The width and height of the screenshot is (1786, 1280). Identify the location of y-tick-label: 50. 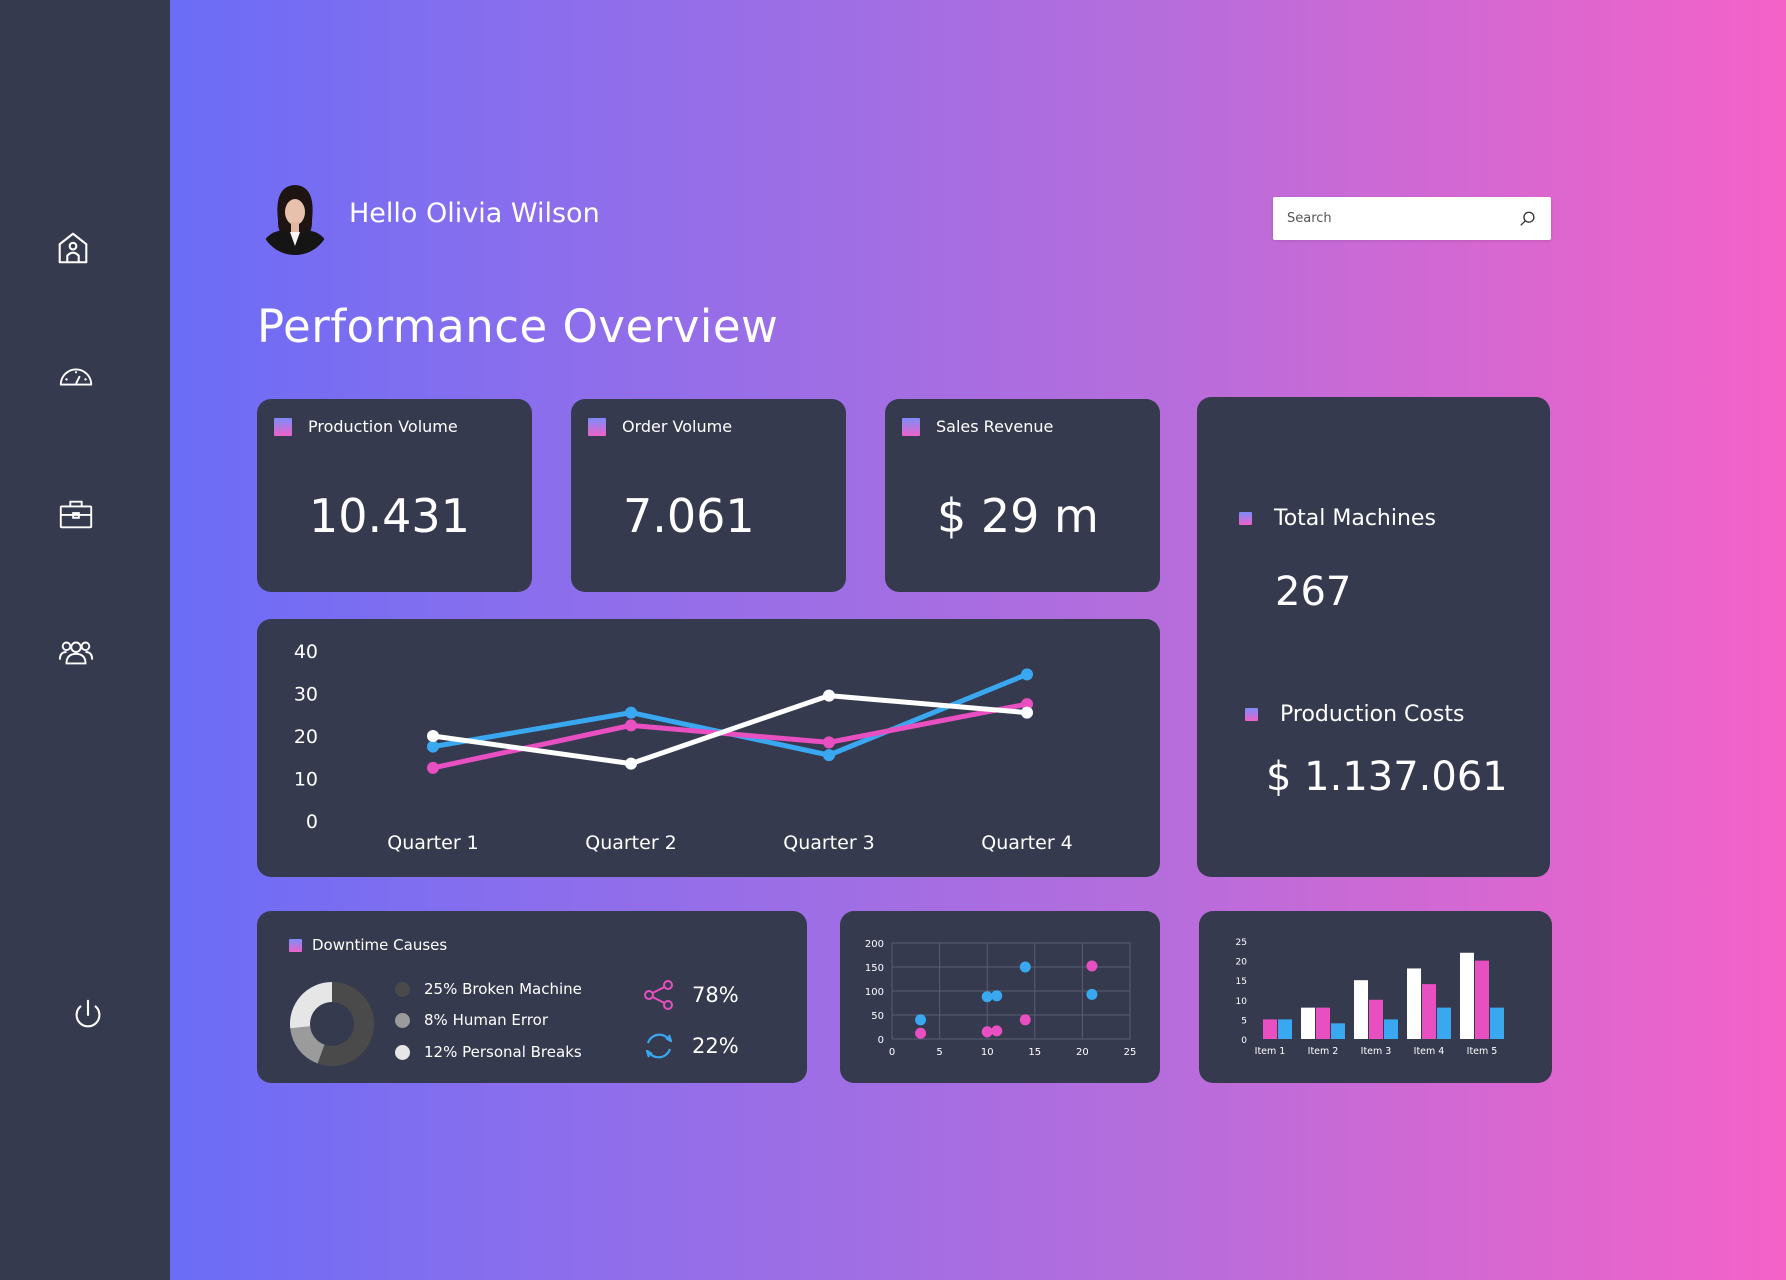
(877, 1016).